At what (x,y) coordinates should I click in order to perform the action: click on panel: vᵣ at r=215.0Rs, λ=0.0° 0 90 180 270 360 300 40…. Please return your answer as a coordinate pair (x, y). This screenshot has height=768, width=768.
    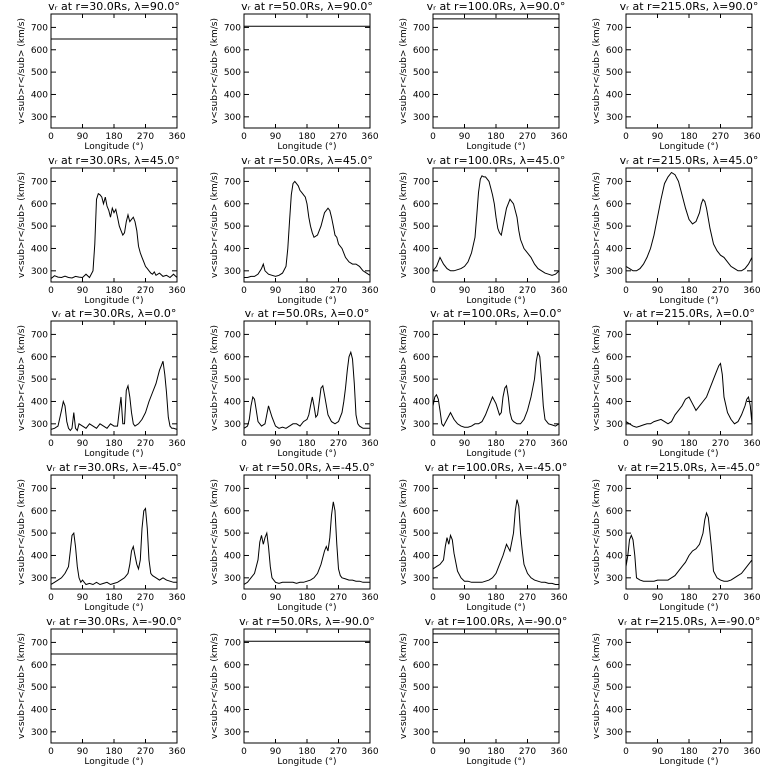
    Looking at the image, I should click on (676, 383).